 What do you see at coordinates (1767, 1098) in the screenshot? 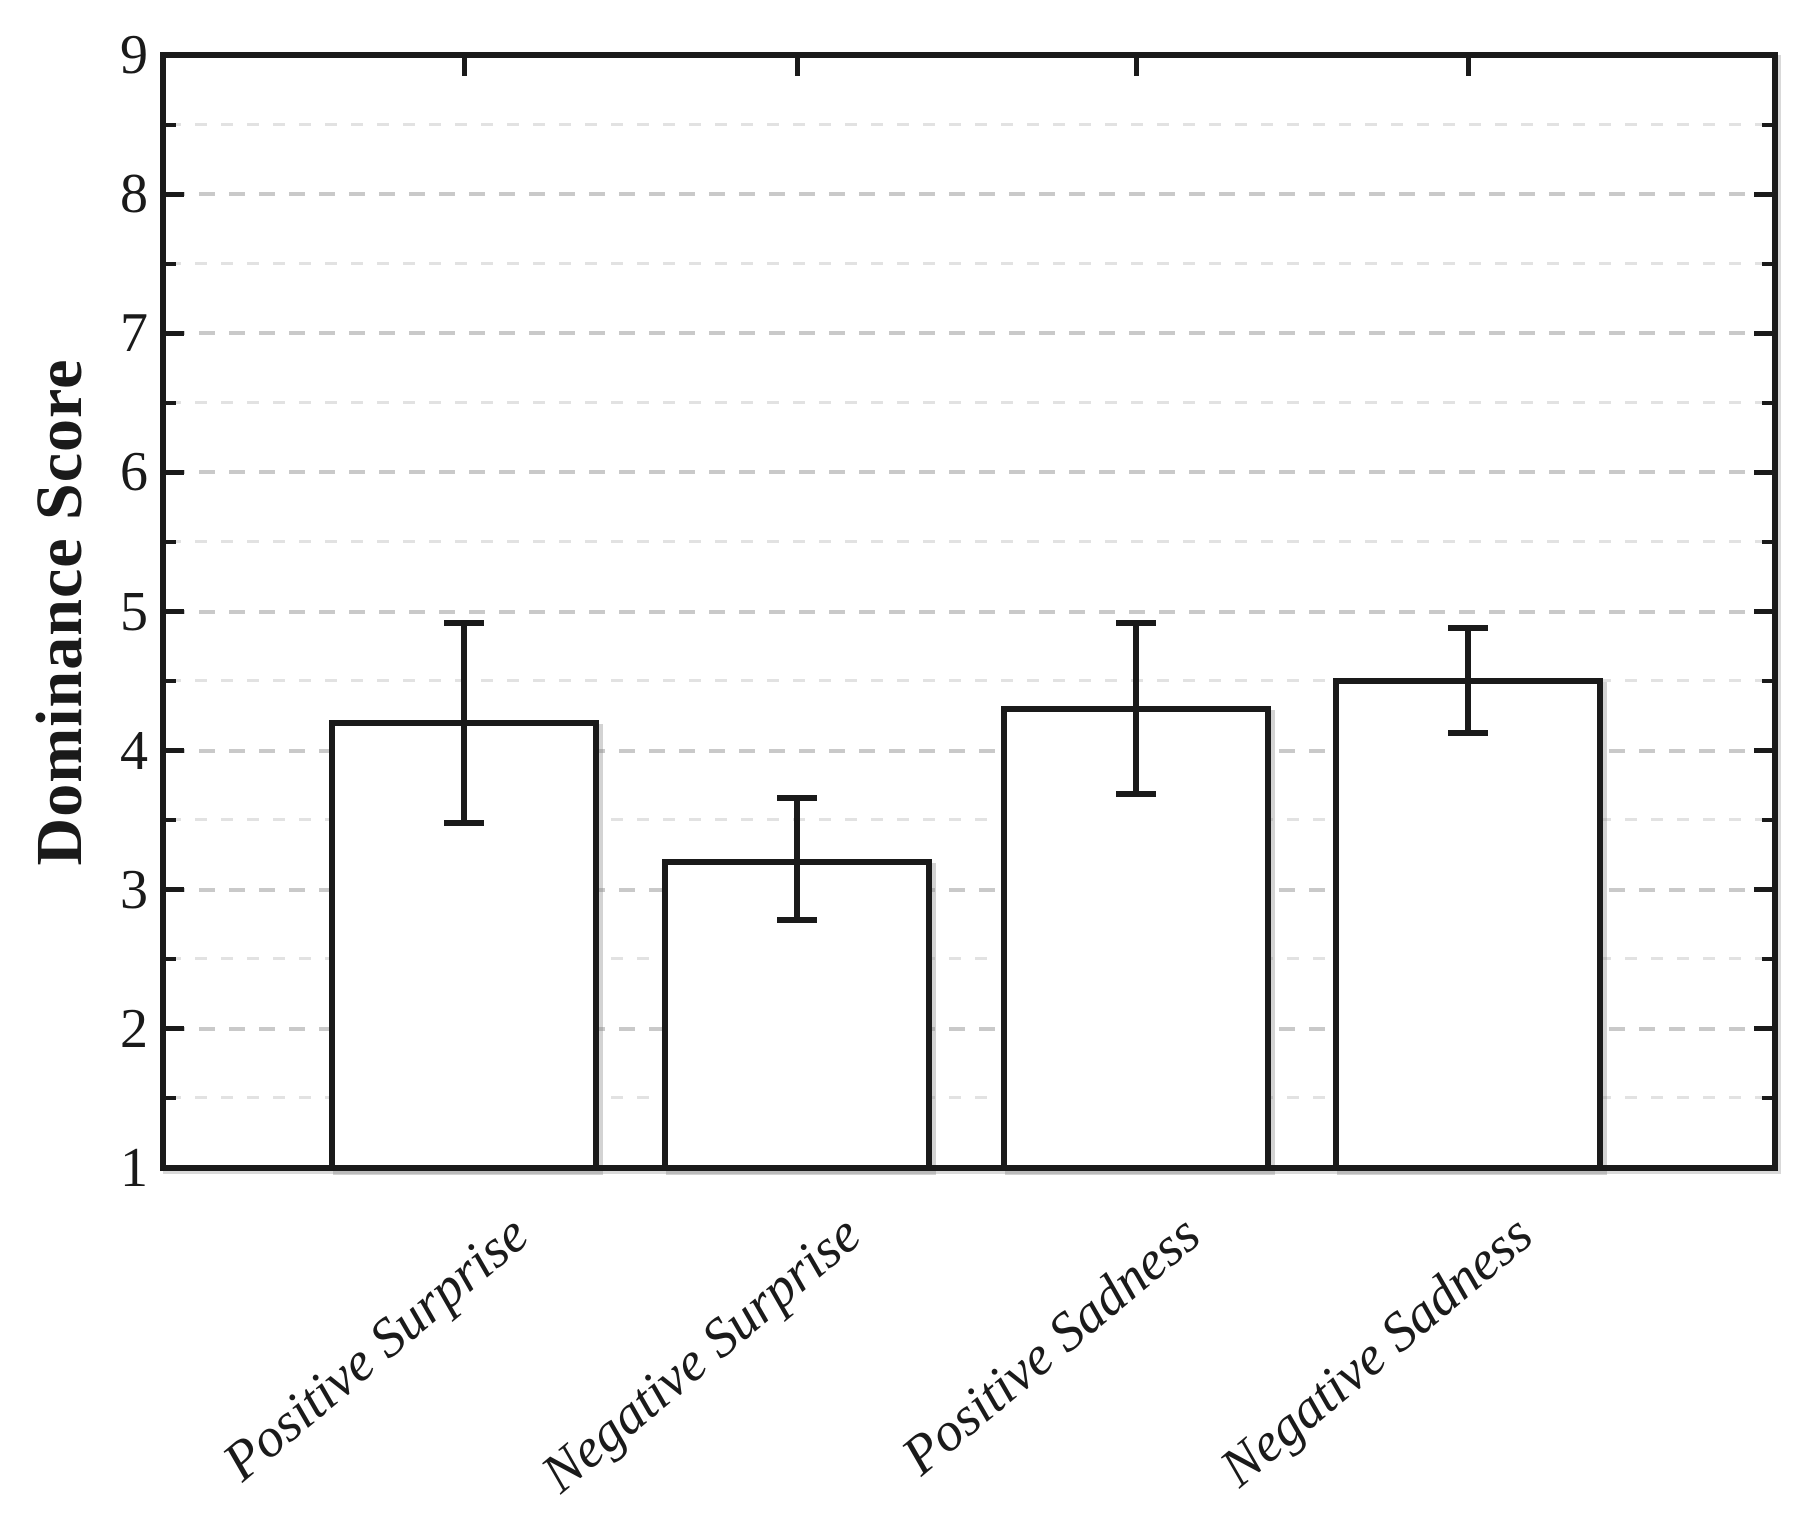
I see `y-tick-right-1.5` at bounding box center [1767, 1098].